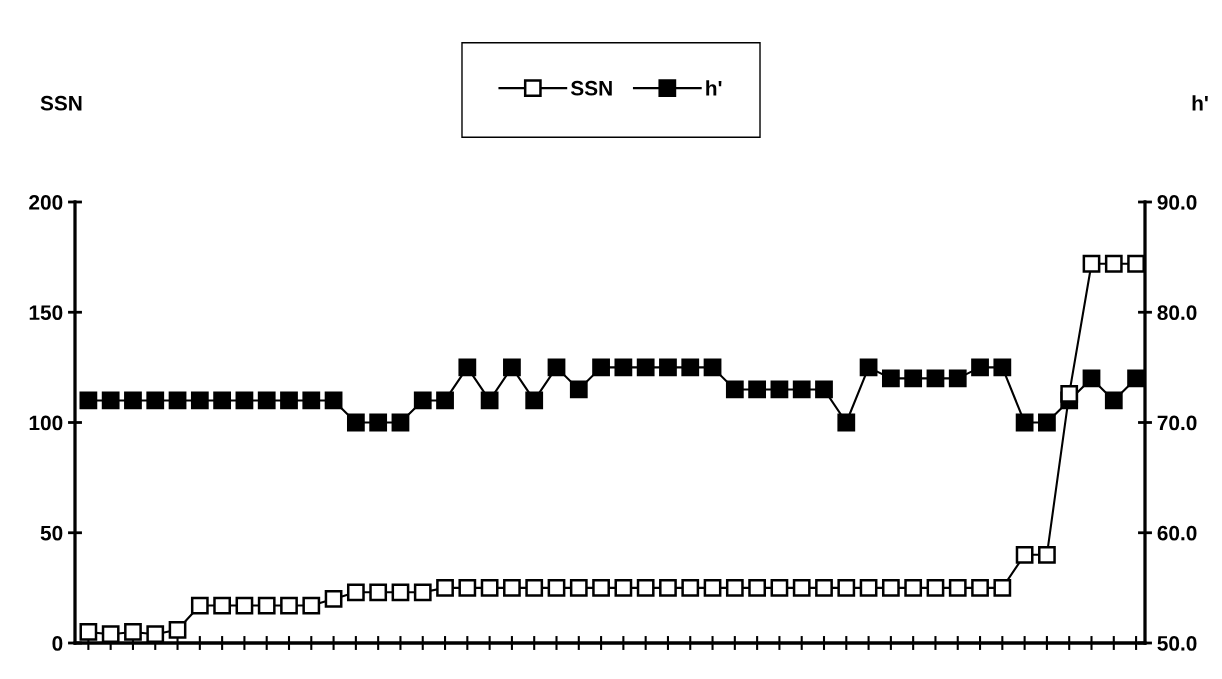  I want to click on y2-axis-title: h', so click(1200, 103).